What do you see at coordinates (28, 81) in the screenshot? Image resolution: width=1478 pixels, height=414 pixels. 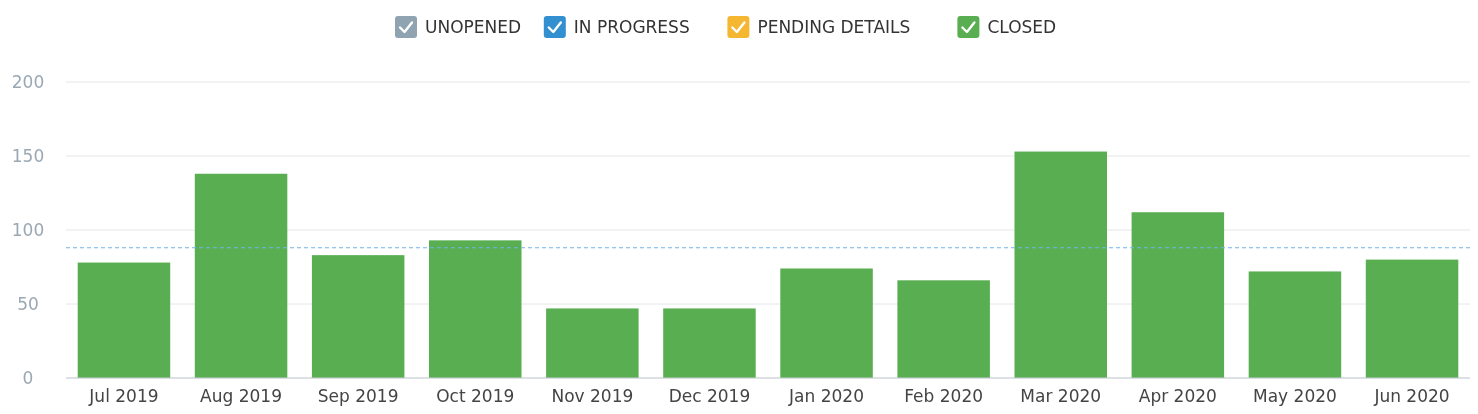 I see `y-tick-label: 200` at bounding box center [28, 81].